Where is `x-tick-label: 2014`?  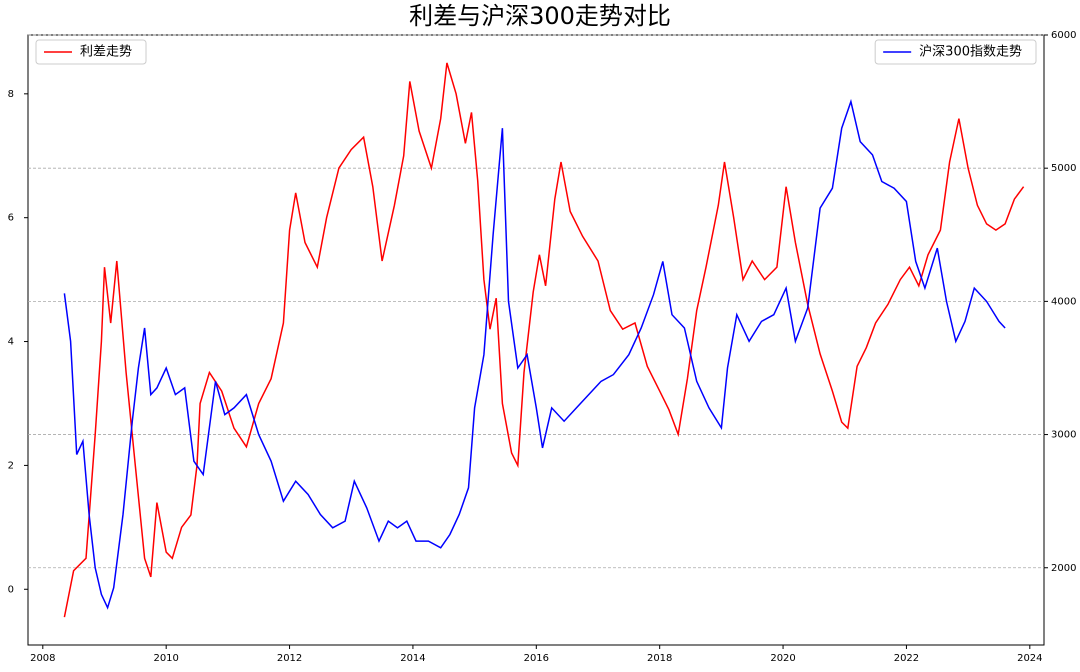
x-tick-label: 2014 is located at coordinates (412, 658).